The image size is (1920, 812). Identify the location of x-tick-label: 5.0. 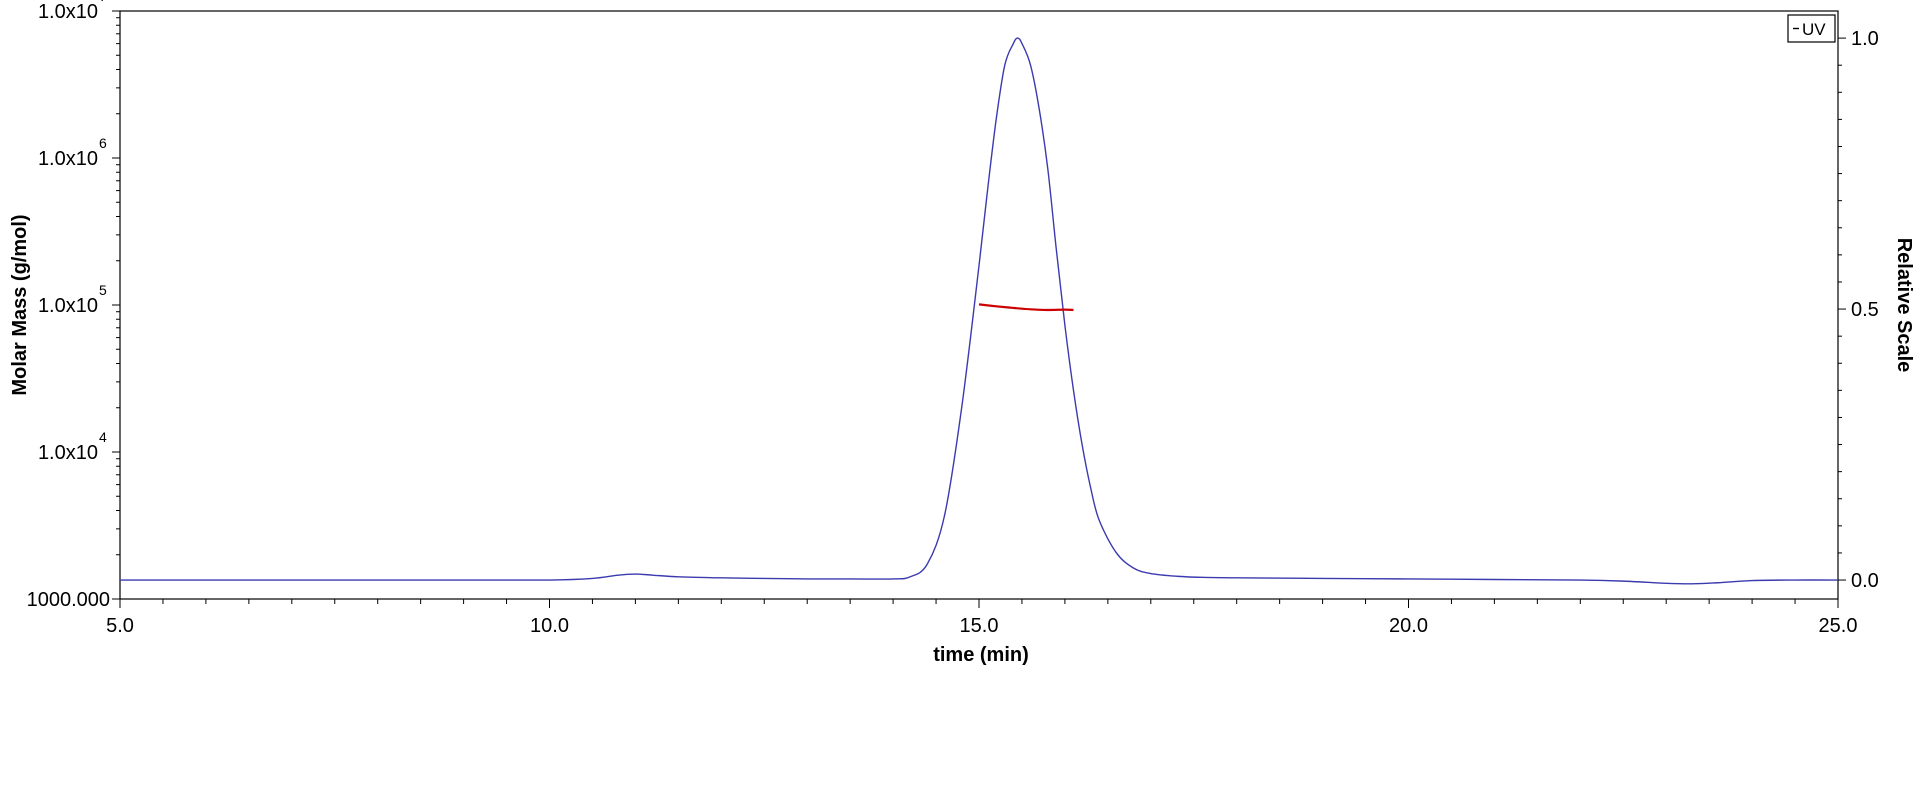
(120, 626).